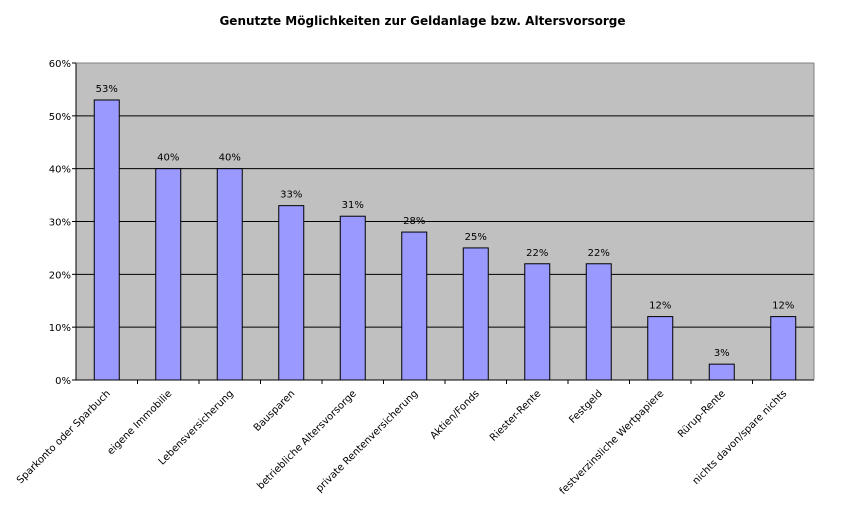 The image size is (845, 505). What do you see at coordinates (64, 437) in the screenshot?
I see `category-label: Sparkonto oder Sparbuch` at bounding box center [64, 437].